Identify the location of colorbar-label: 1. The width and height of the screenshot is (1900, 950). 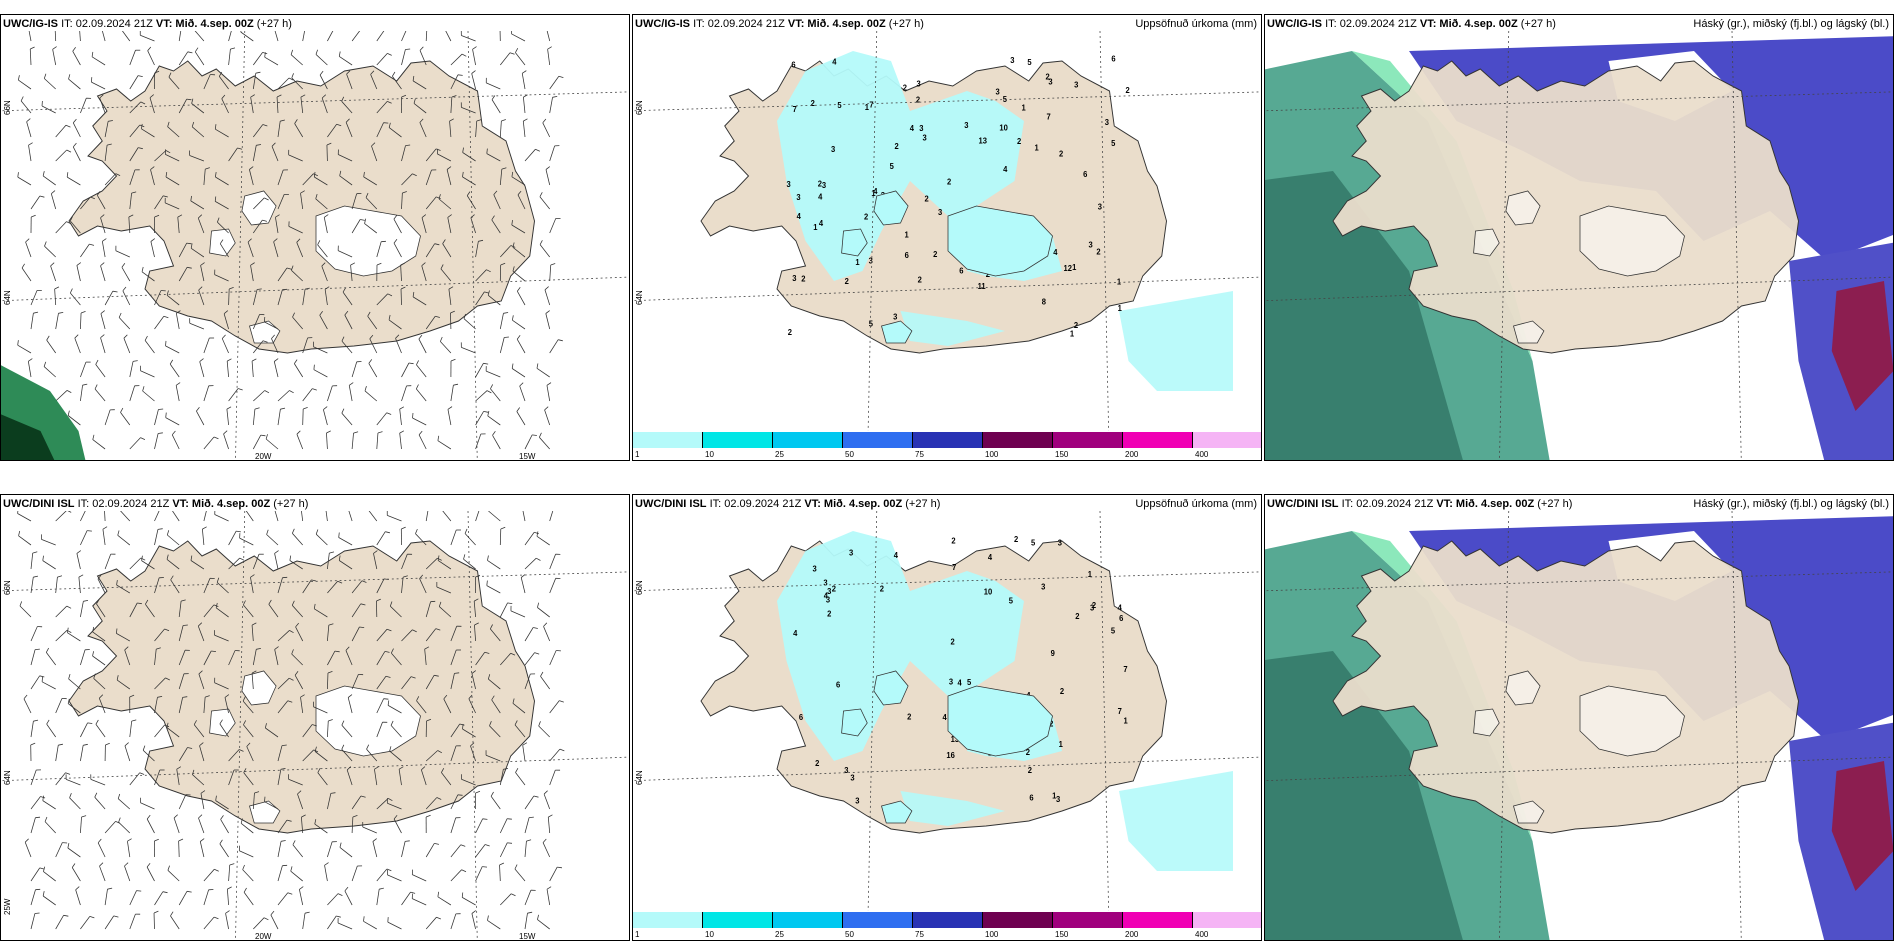
(637, 454).